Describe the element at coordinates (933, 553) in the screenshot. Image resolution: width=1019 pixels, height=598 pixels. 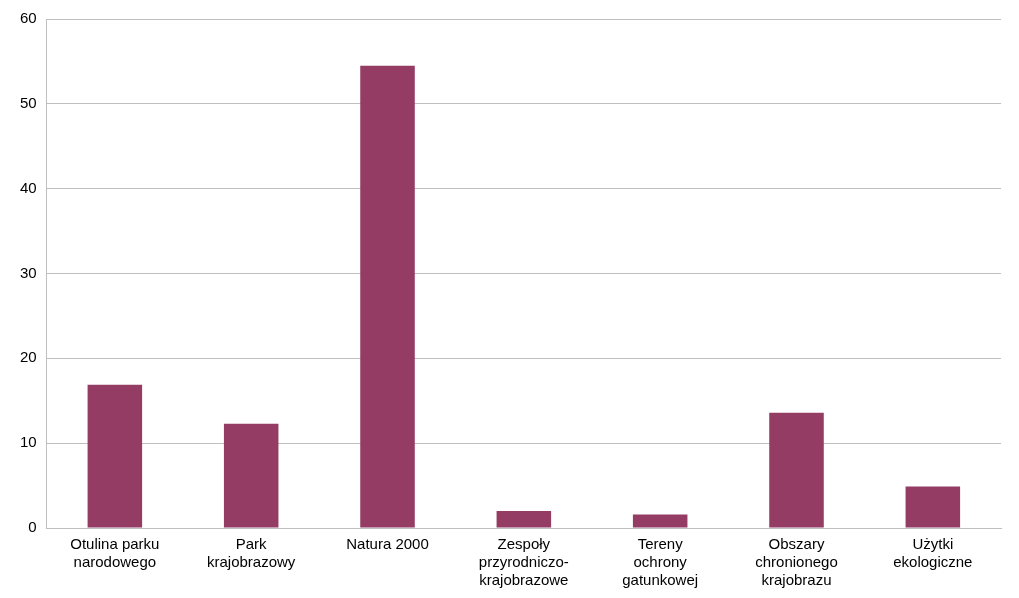
I see `x-tick-label: Użytki ekologiczne` at that location.